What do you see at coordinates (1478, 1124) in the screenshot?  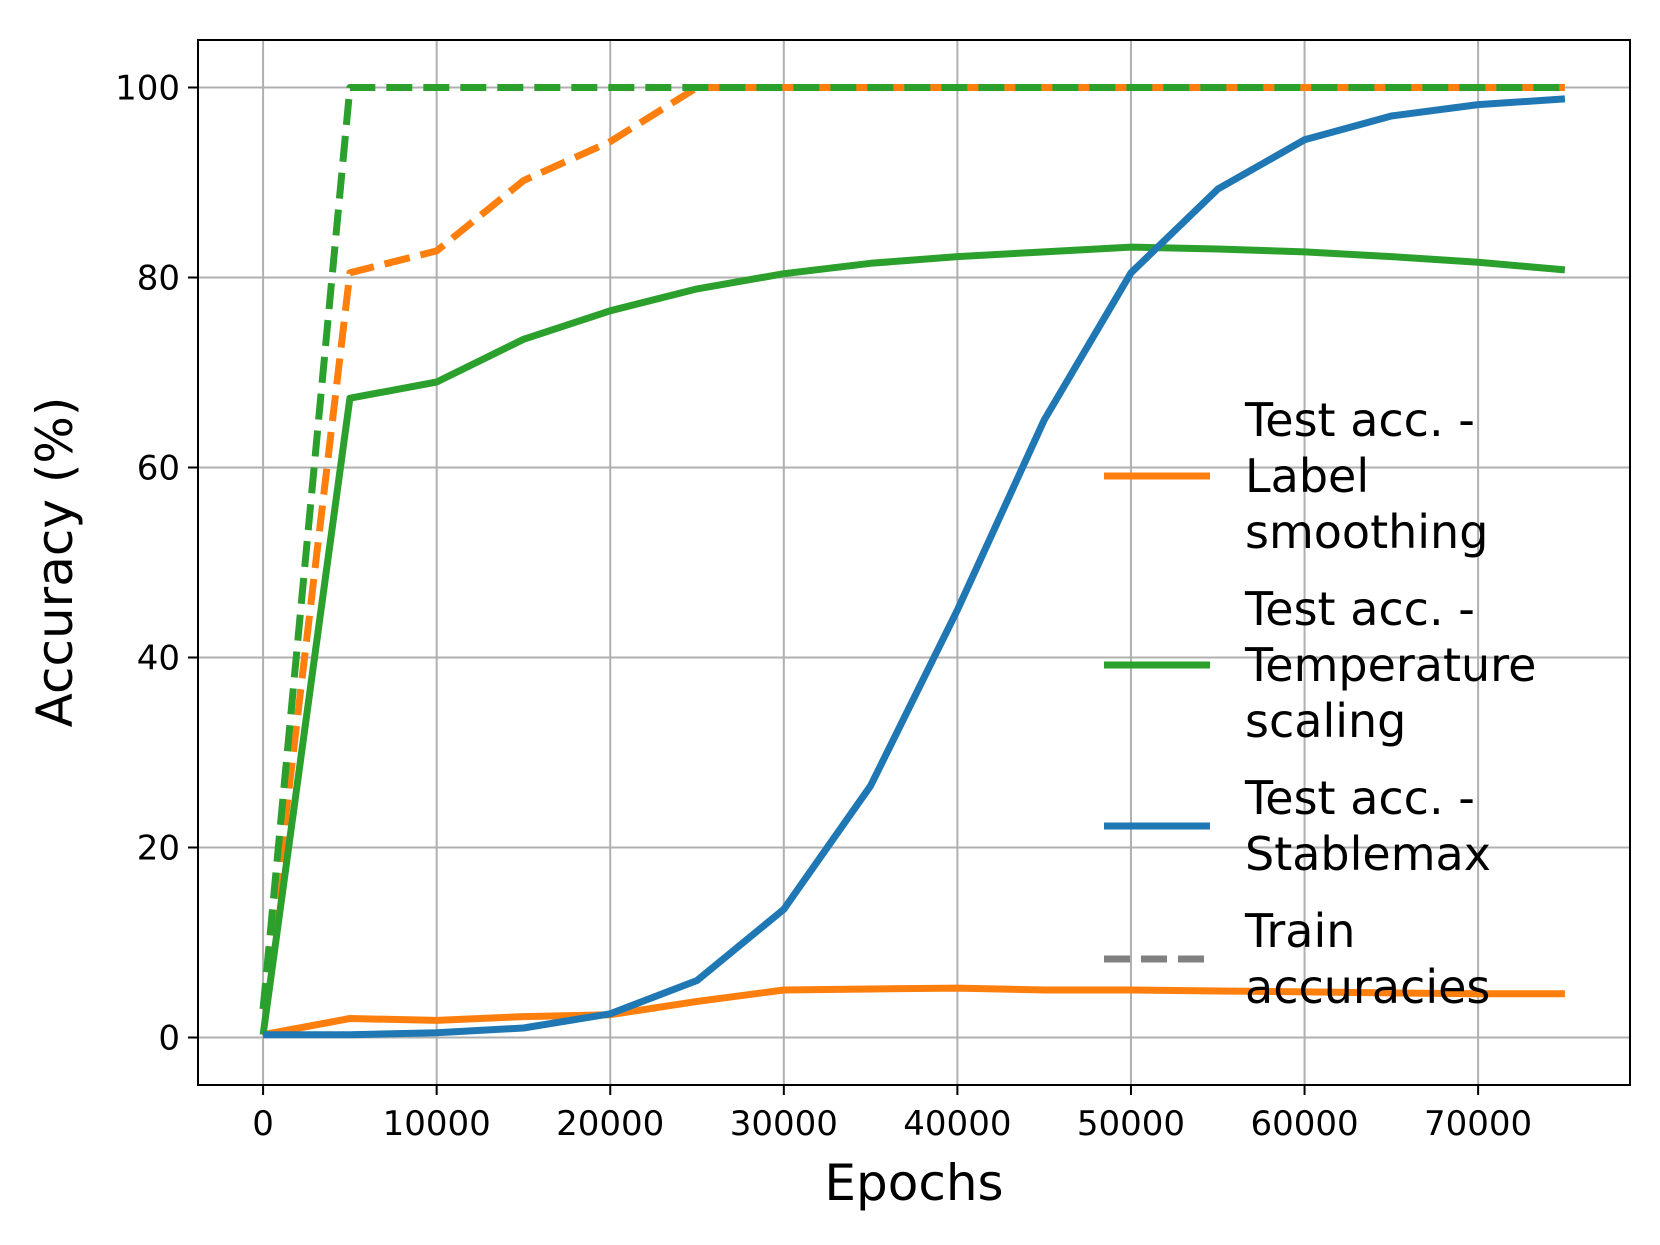 I see `x-tick-label: 70000` at bounding box center [1478, 1124].